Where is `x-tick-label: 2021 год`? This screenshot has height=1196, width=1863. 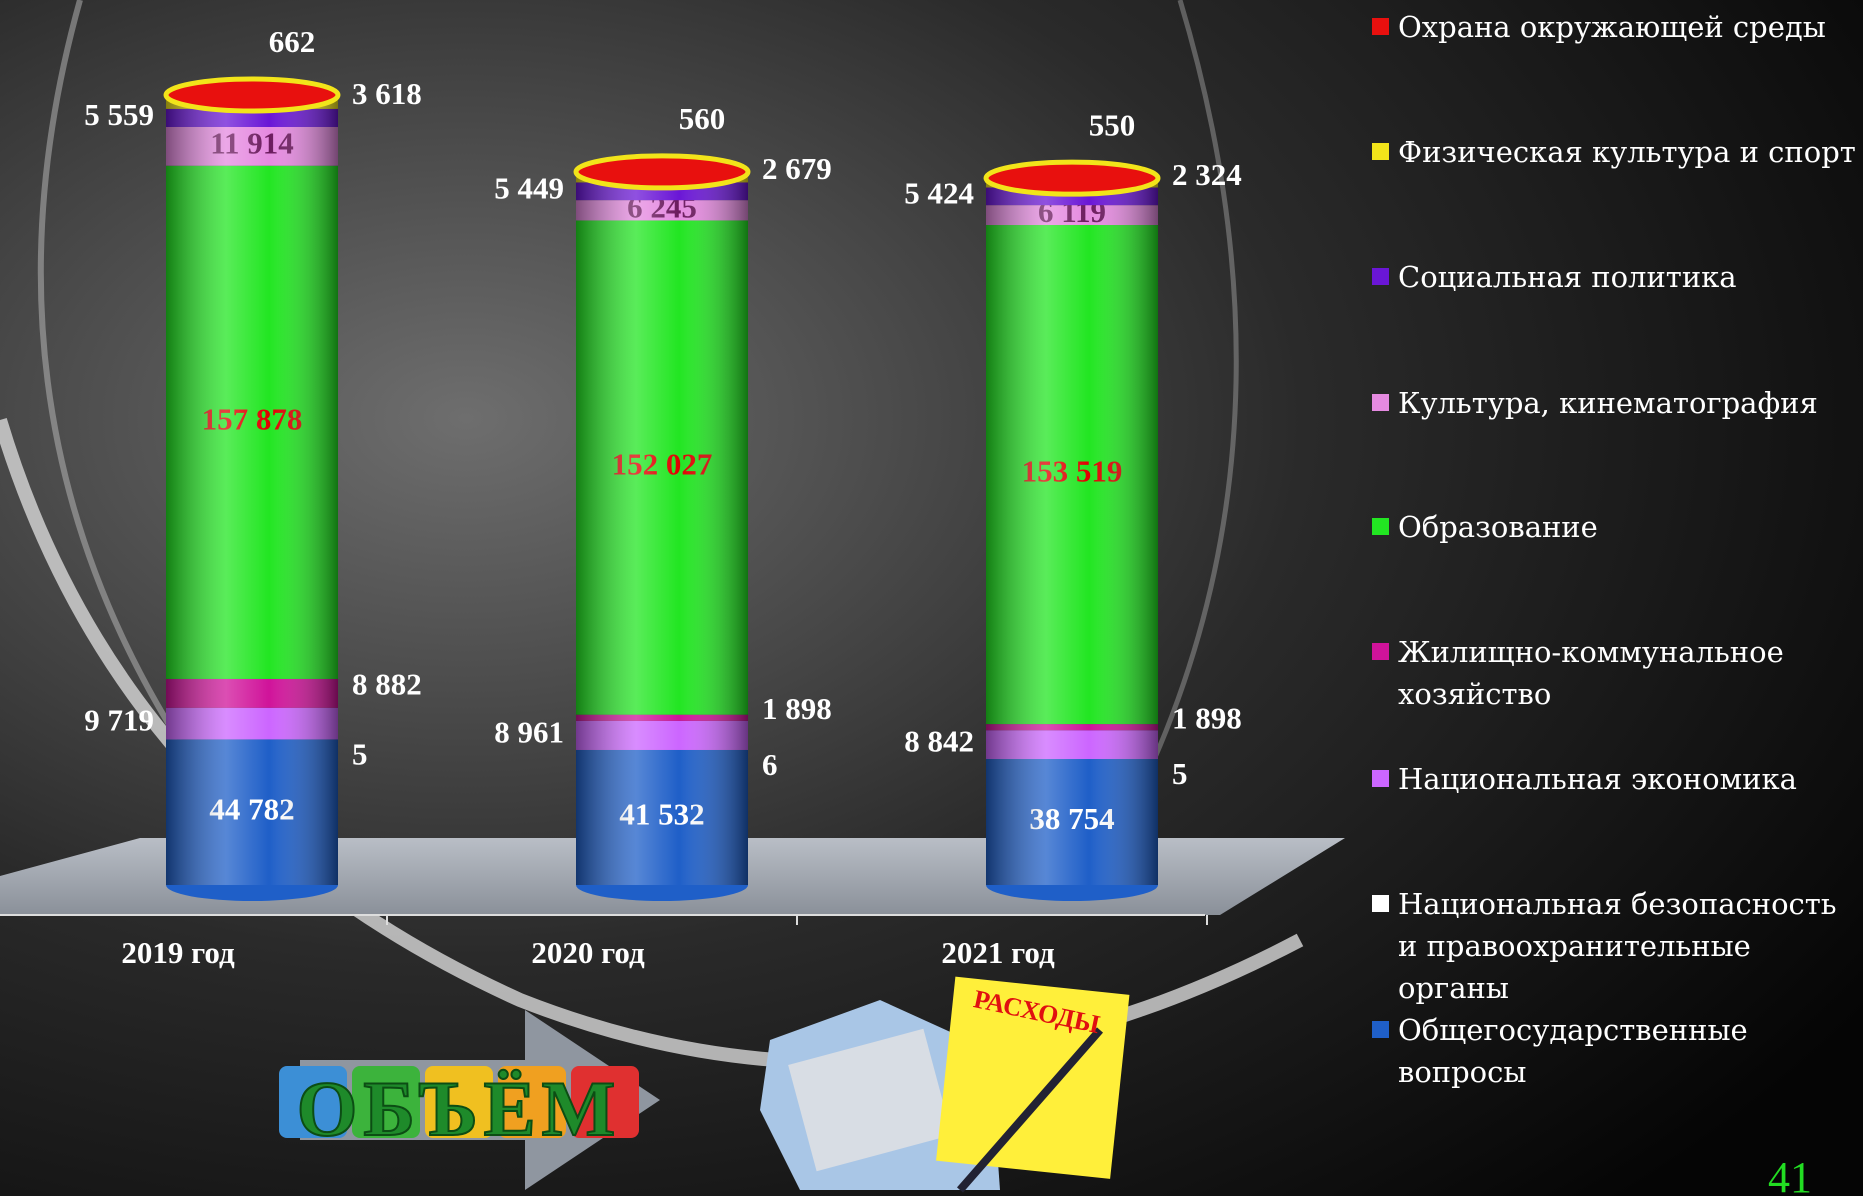 x-tick-label: 2021 год is located at coordinates (998, 952).